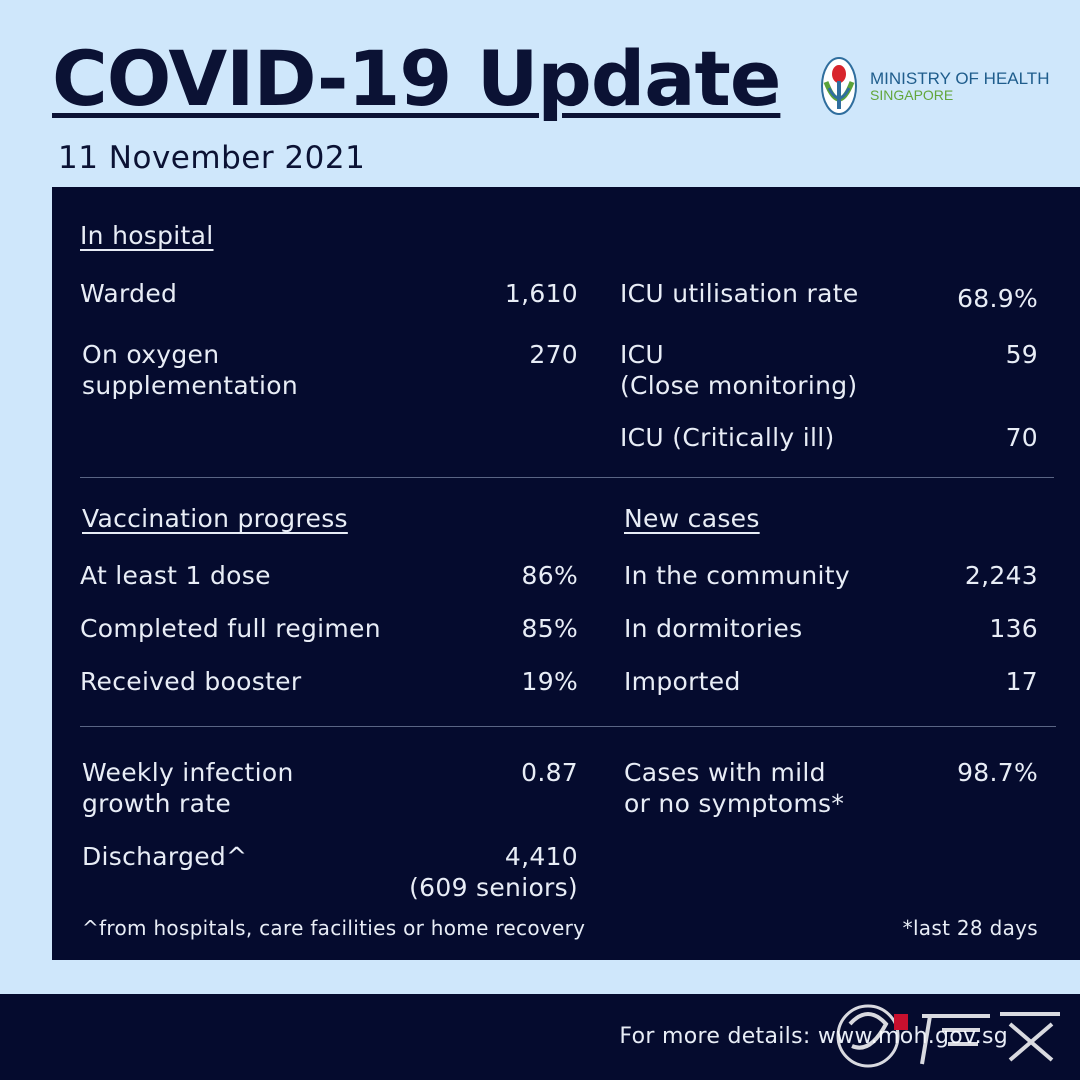 The height and width of the screenshot is (1080, 1080). I want to click on oxygen-label-line2: supplementation, so click(190, 385).